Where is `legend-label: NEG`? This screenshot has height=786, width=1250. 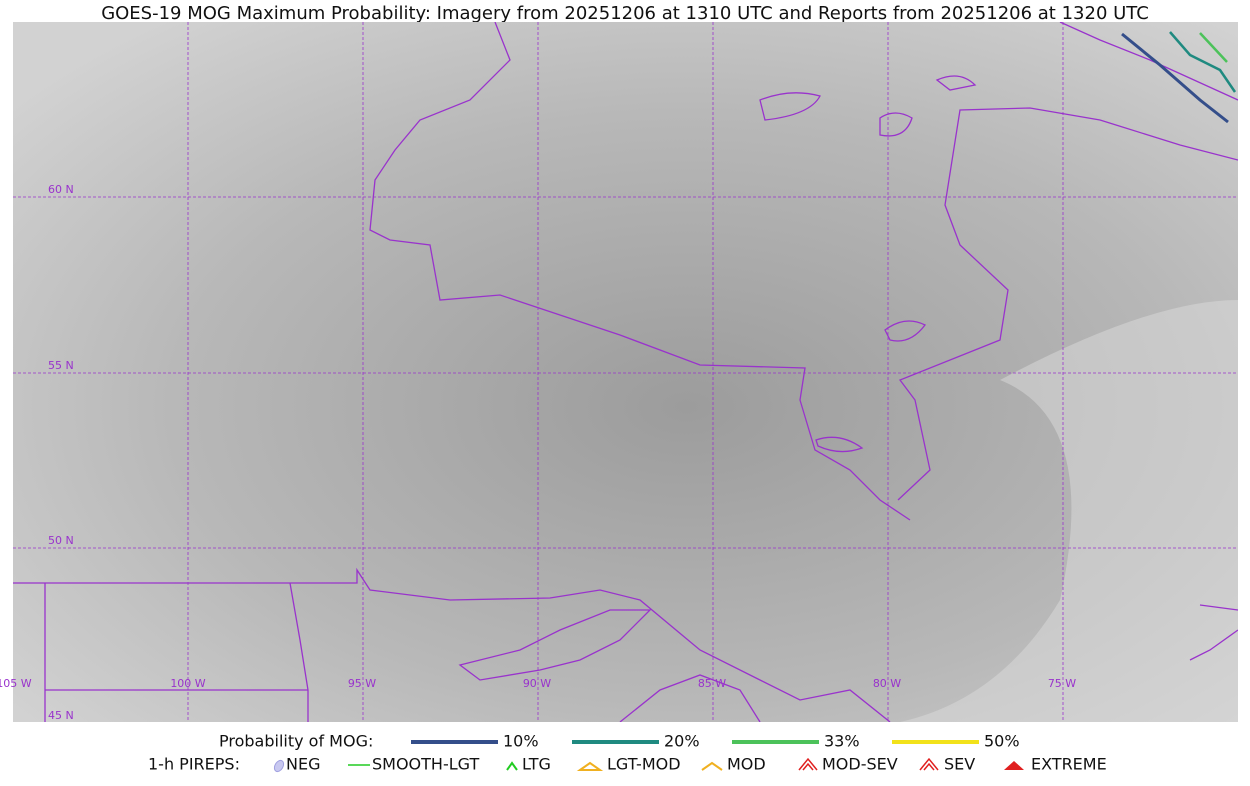
legend-label: NEG is located at coordinates (303, 764).